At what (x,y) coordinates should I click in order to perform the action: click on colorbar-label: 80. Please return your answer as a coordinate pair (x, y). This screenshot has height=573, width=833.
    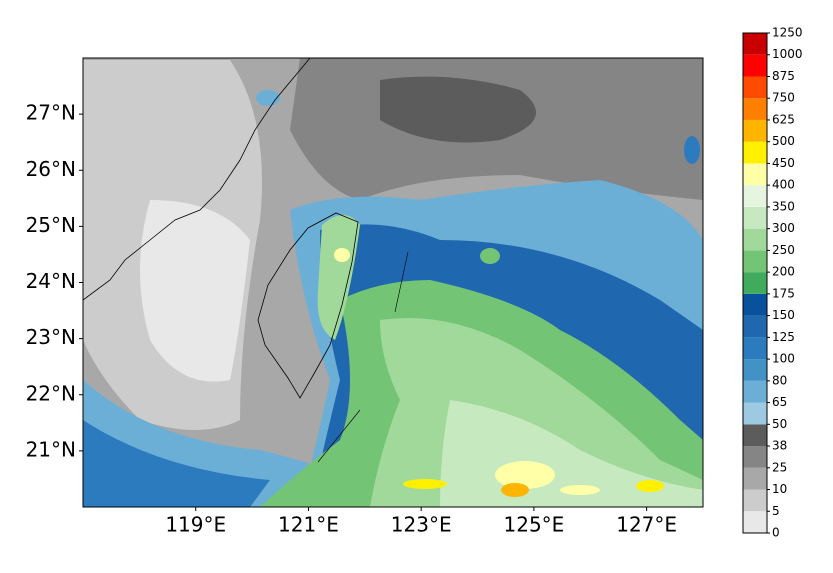
    Looking at the image, I should click on (779, 380).